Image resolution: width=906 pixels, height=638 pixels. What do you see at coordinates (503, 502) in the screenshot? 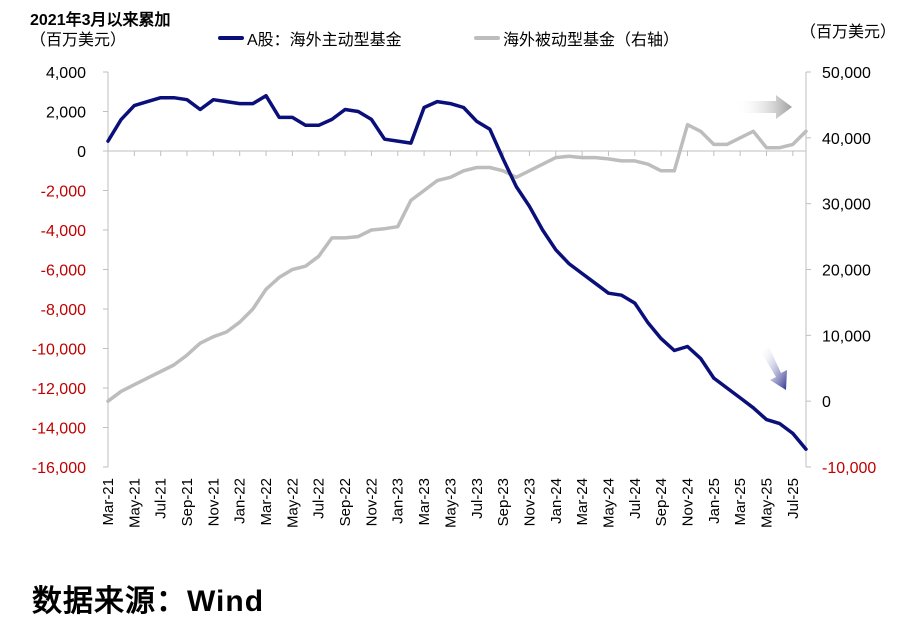
I see `x-tick-label: Sep-23` at bounding box center [503, 502].